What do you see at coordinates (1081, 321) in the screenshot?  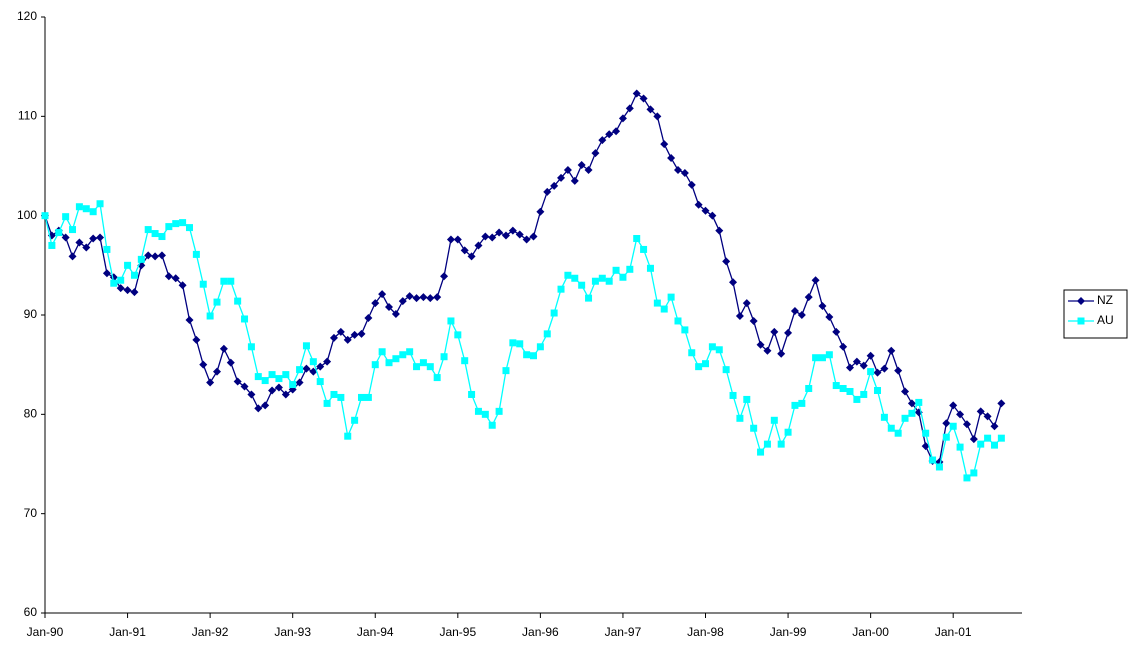 I see `legend-marker` at bounding box center [1081, 321].